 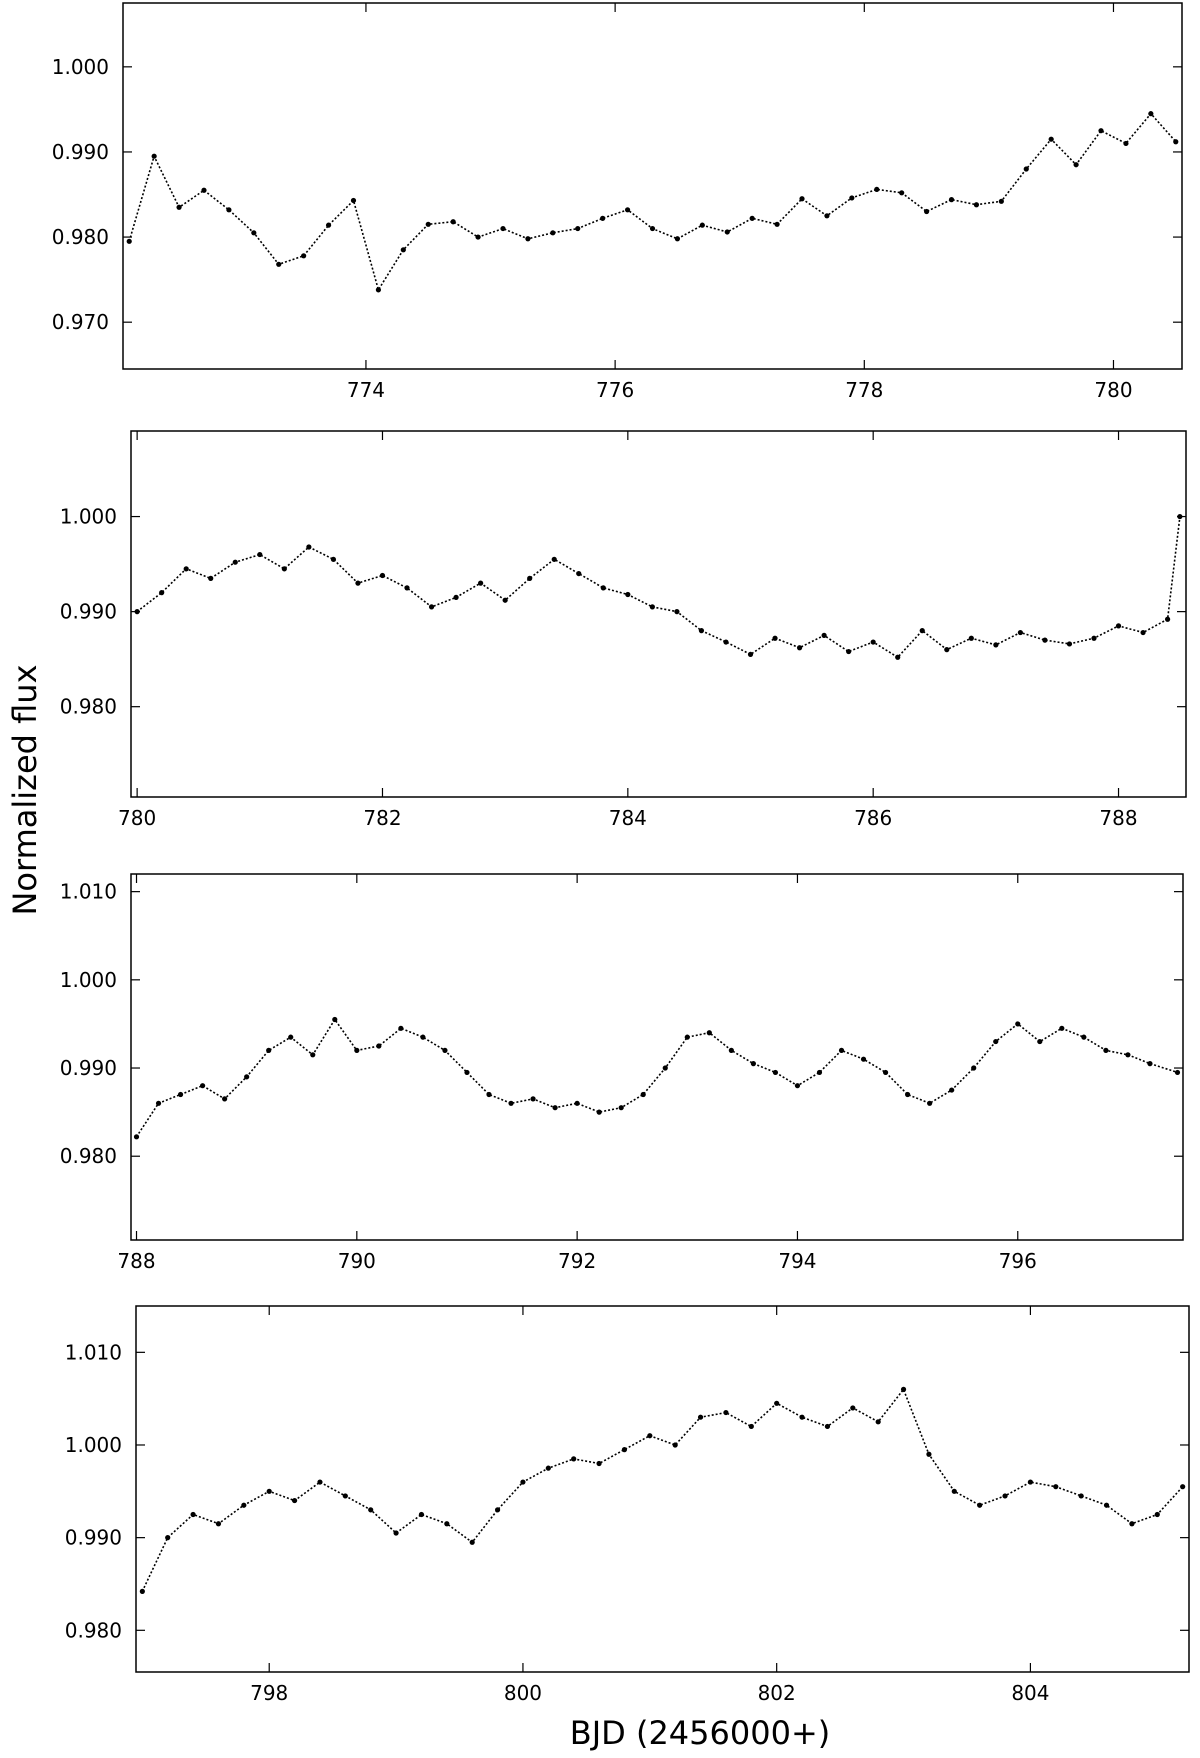 What do you see at coordinates (873, 818) in the screenshot?
I see `x-tick-label: 786` at bounding box center [873, 818].